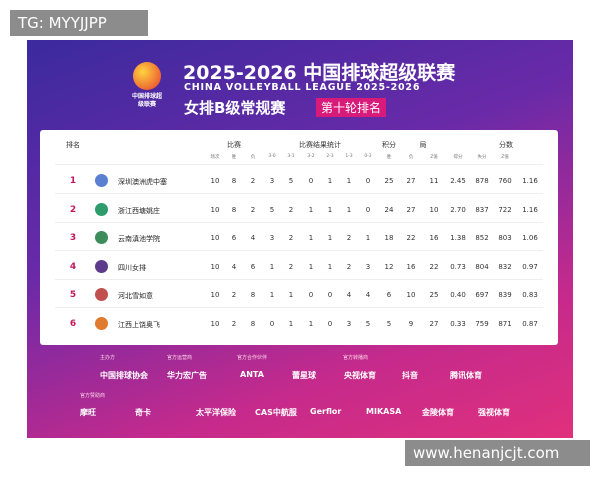 This screenshot has width=600, height=480. Describe the element at coordinates (142, 182) in the screenshot. I see `team-name: 深圳澳洲虎中塞` at that location.